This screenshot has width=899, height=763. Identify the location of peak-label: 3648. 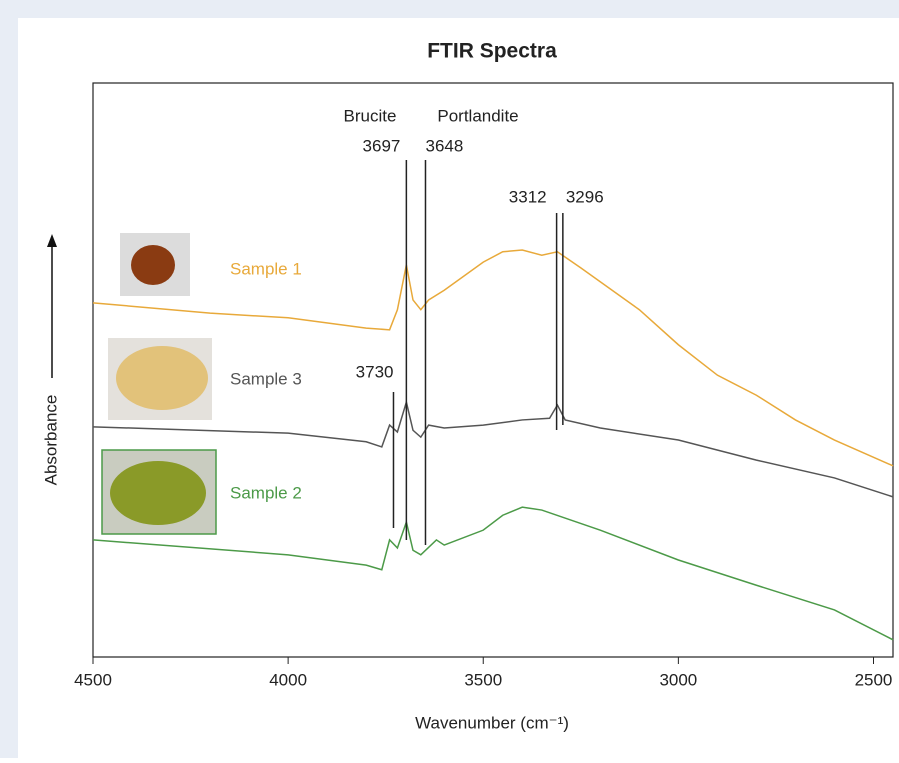
(444, 145).